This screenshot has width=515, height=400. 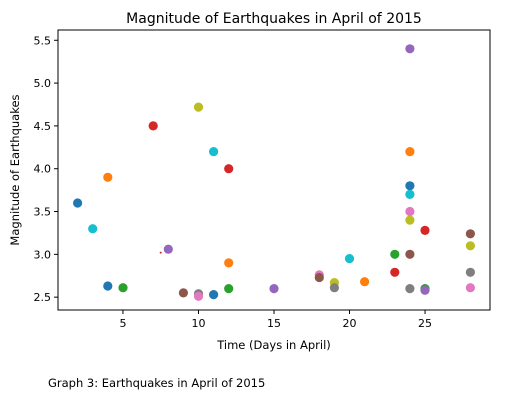 What do you see at coordinates (122, 323) in the screenshot?
I see `x-tick-label: 5` at bounding box center [122, 323].